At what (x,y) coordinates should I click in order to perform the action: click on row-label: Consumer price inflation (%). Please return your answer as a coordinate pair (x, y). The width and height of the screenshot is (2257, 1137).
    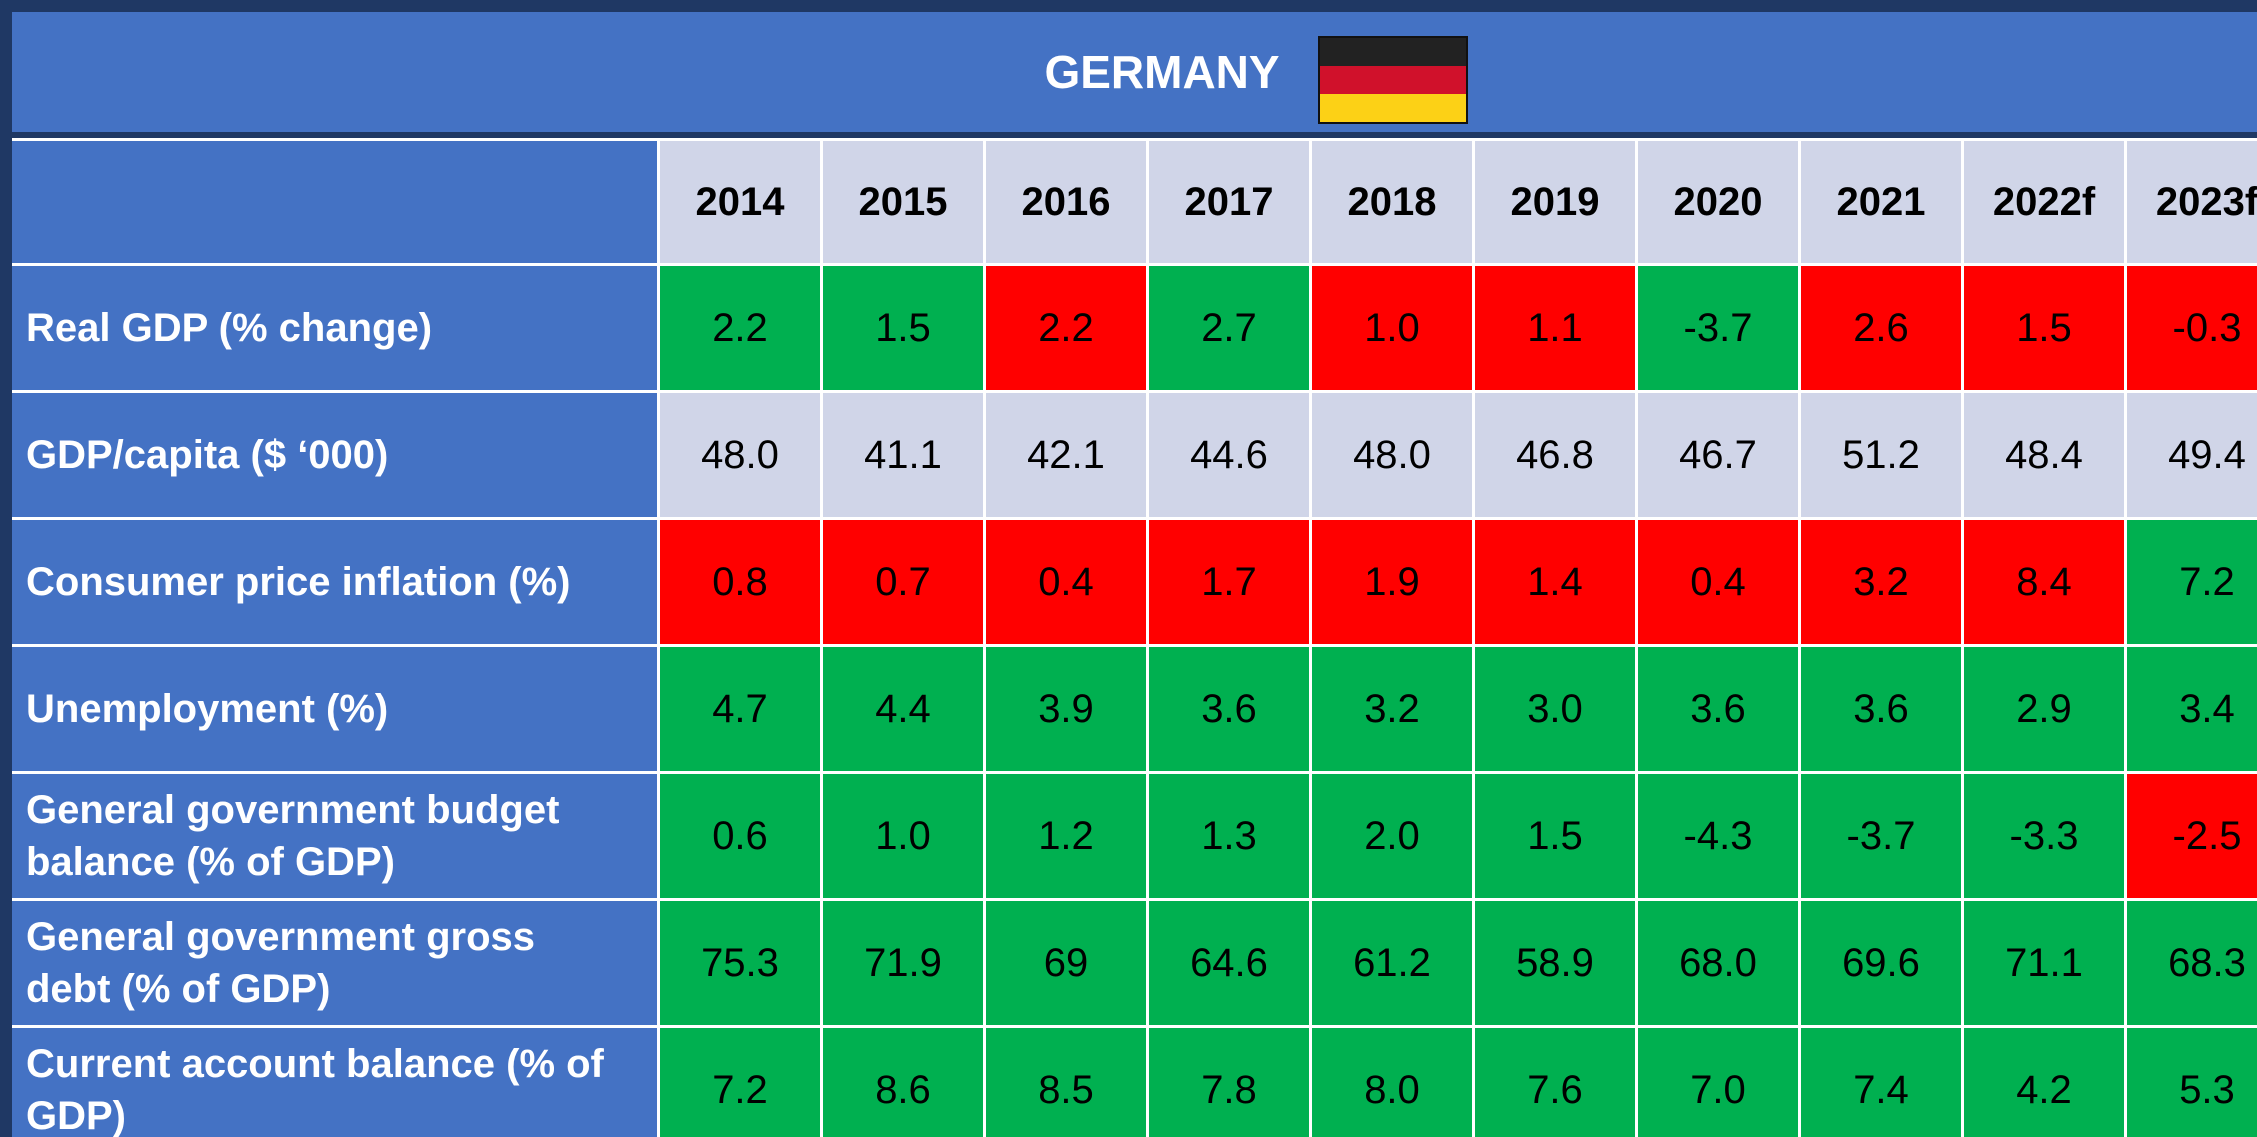
    Looking at the image, I should click on (334, 582).